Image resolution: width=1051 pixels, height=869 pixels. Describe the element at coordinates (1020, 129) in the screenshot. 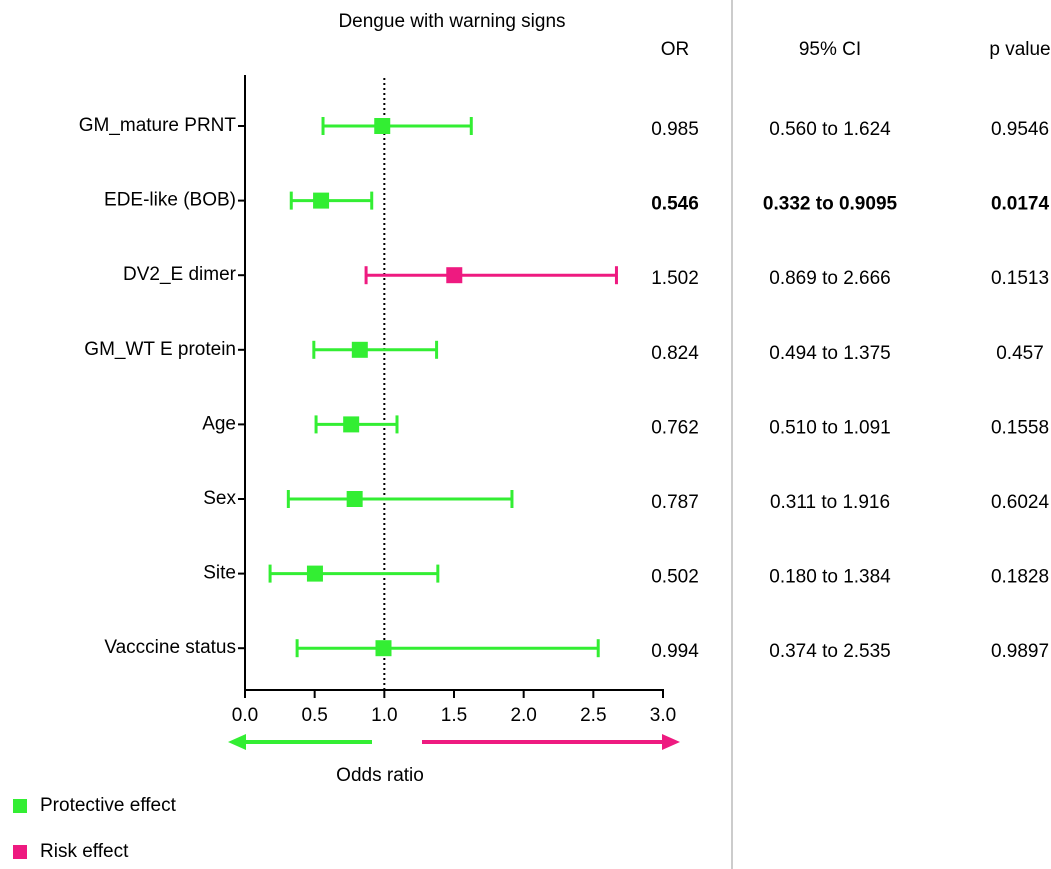

I see `p-value: 0.9546` at that location.